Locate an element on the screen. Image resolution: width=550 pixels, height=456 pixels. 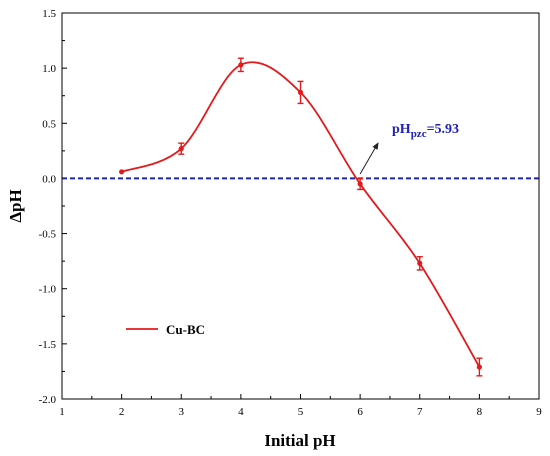
x-tick-label: 2 is located at coordinates (122, 412).